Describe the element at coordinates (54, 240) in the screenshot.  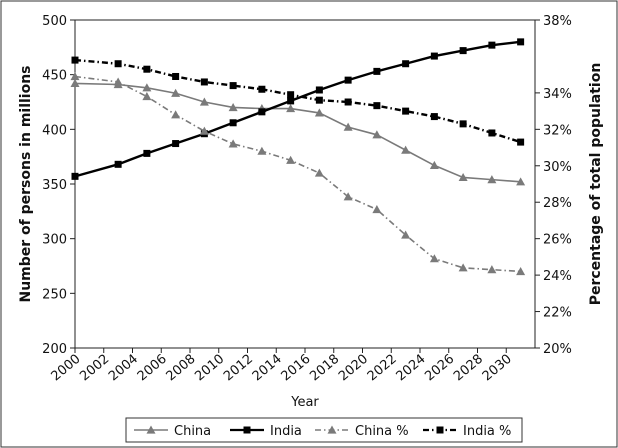
I see `left-tick-label: 300` at that location.